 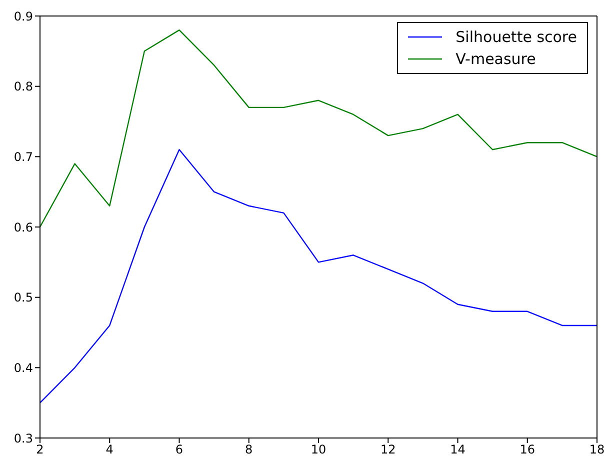 I want to click on y-tick-label: 0.8, so click(x=23, y=87).